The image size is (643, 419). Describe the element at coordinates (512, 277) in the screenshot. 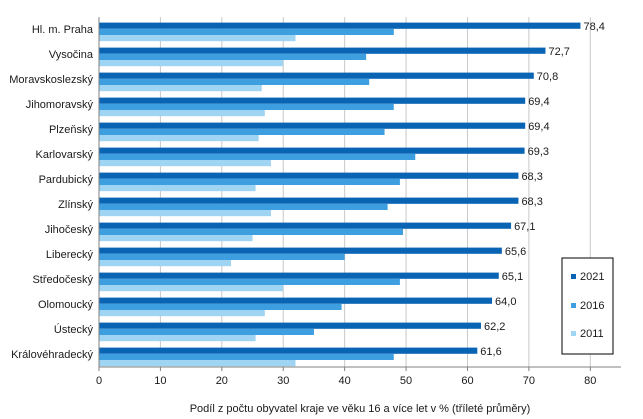

I see `data-label: 65,1` at that location.